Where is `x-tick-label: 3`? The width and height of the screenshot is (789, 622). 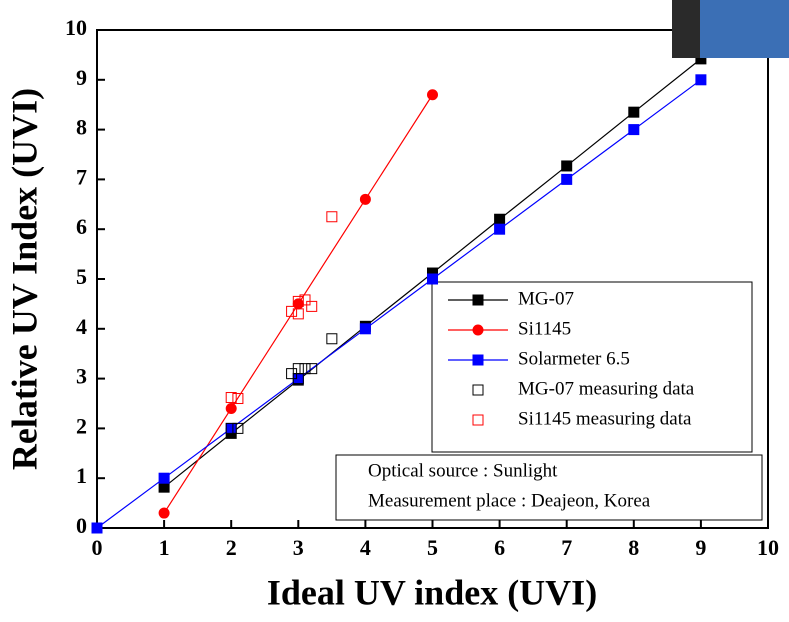 x-tick-label: 3 is located at coordinates (298, 547).